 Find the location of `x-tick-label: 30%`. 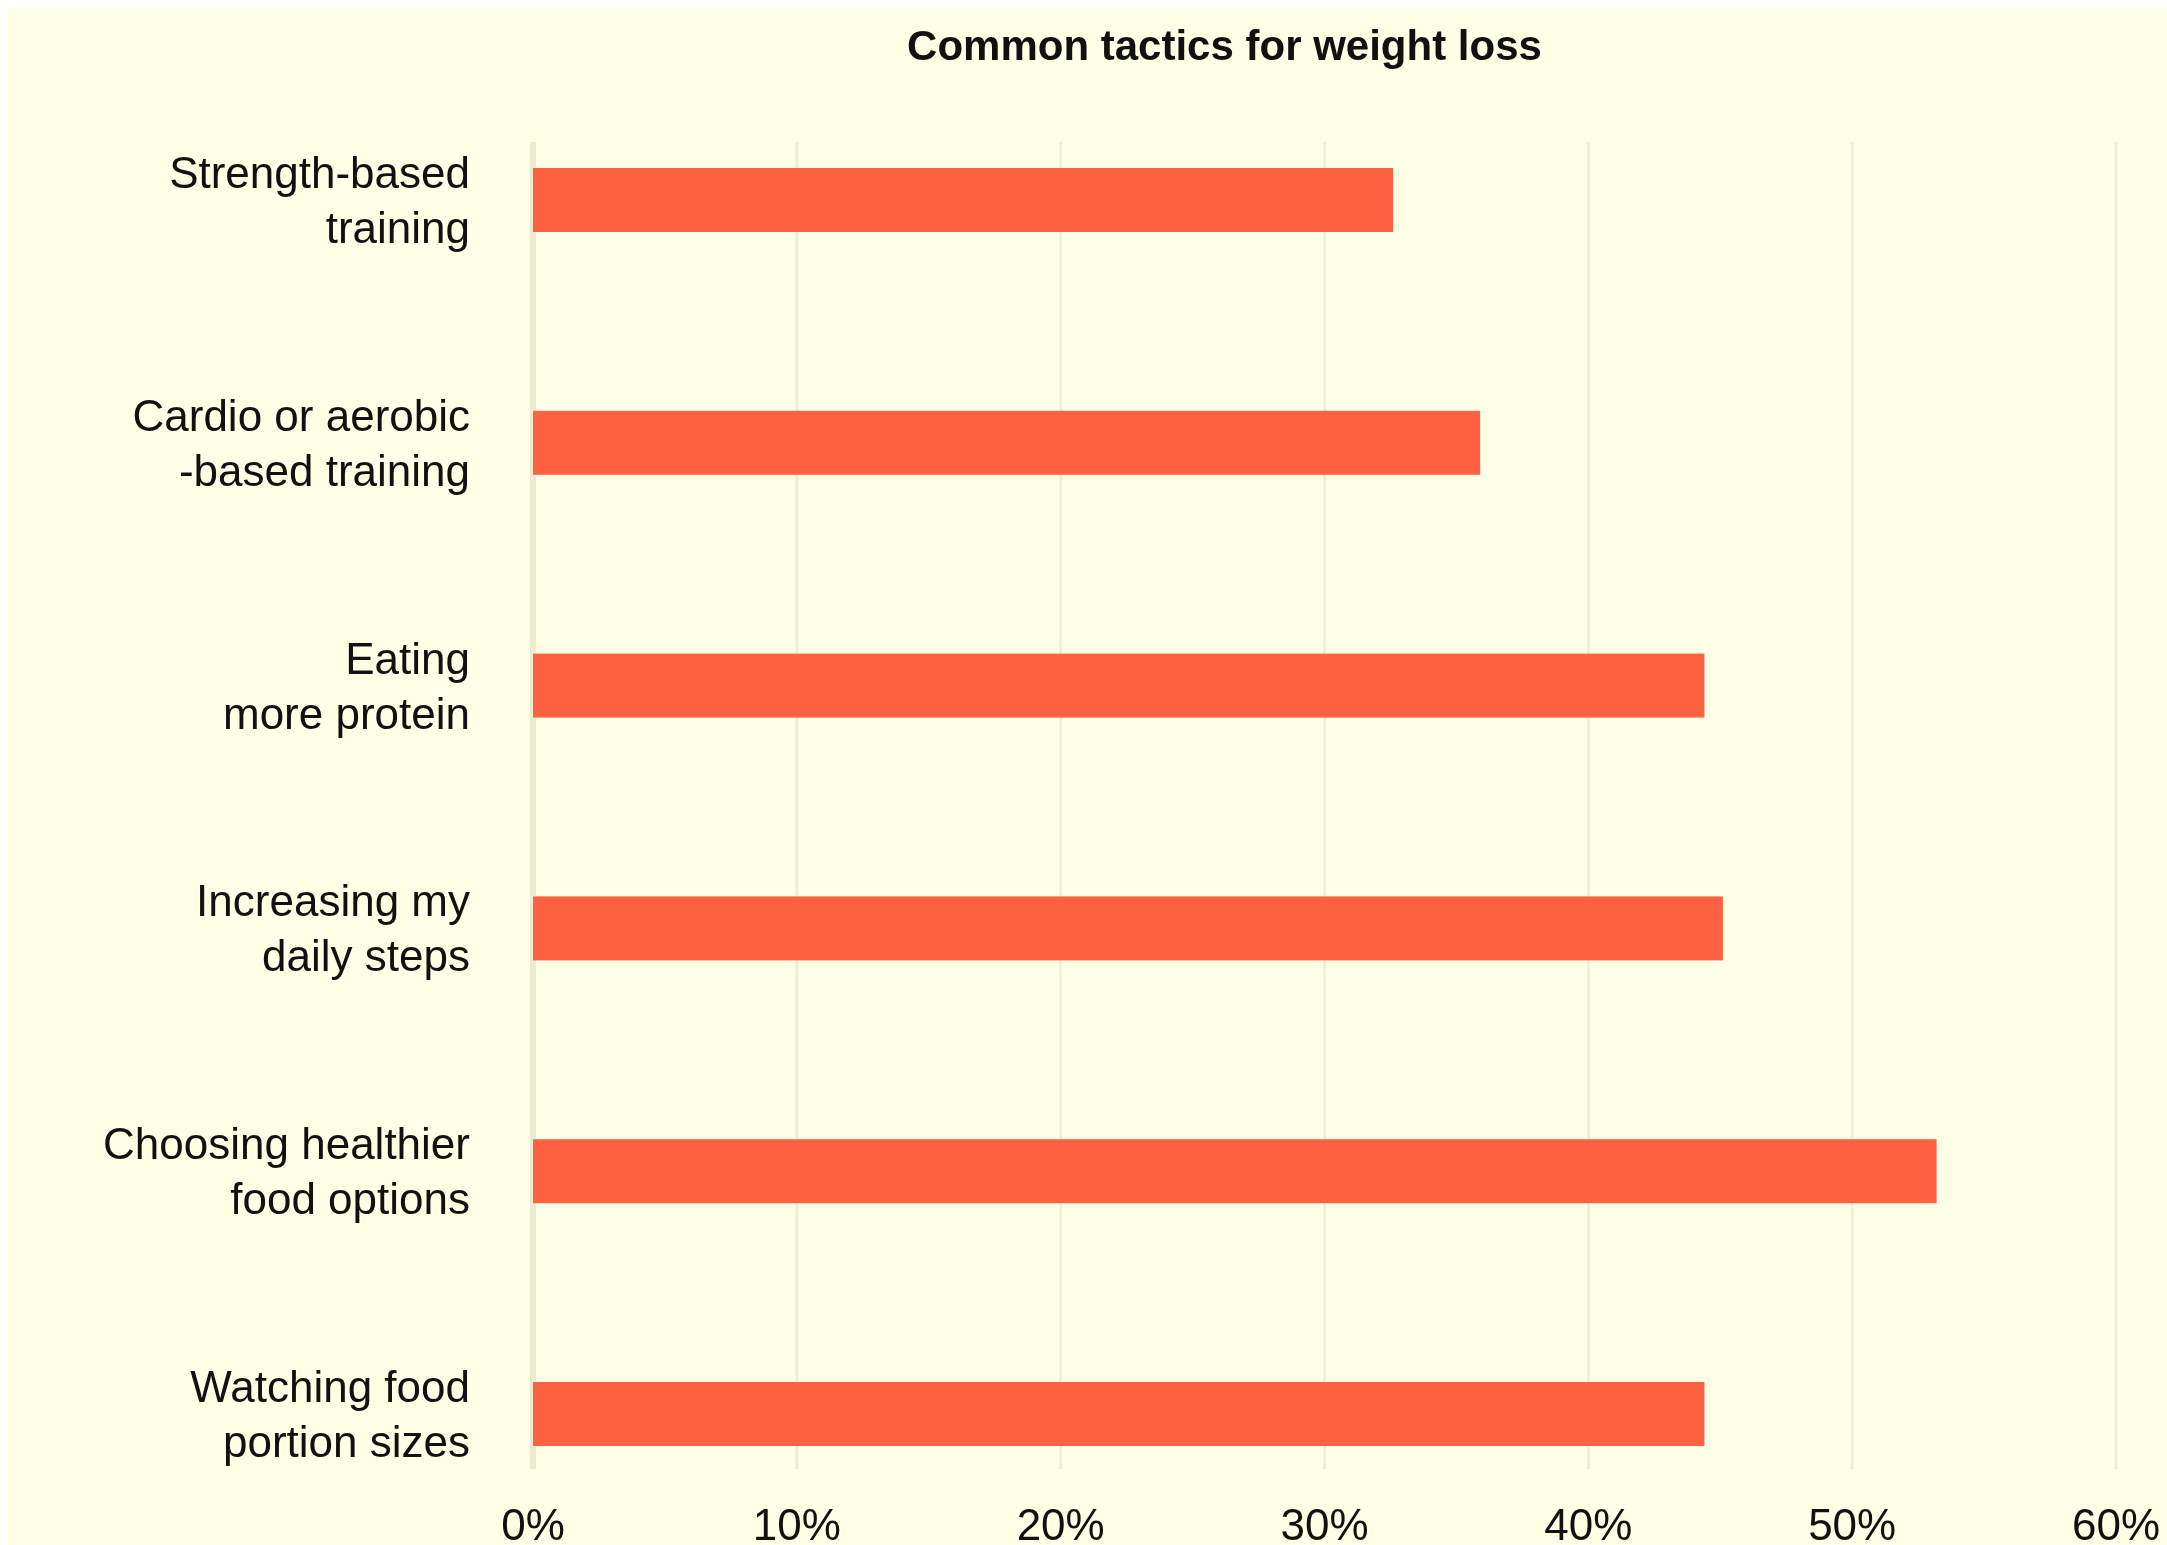

x-tick-label: 30% is located at coordinates (1324, 1522).